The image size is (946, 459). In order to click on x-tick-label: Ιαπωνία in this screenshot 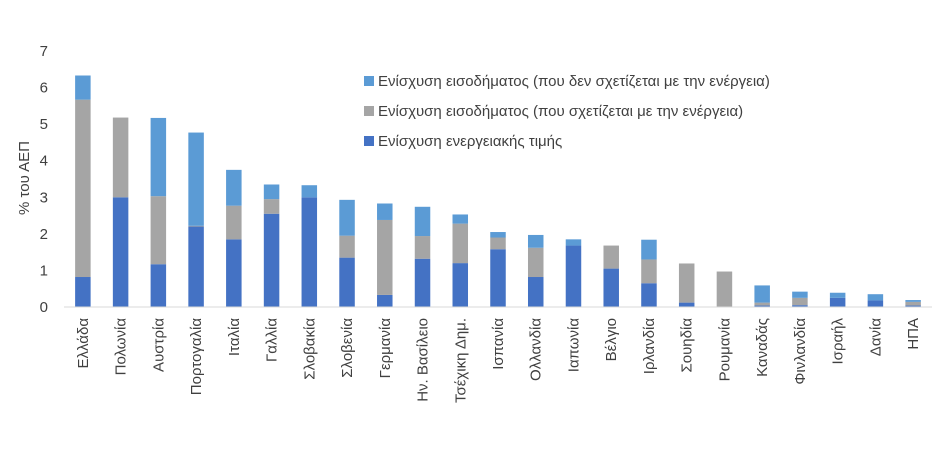, I will do `click(573, 345)`.